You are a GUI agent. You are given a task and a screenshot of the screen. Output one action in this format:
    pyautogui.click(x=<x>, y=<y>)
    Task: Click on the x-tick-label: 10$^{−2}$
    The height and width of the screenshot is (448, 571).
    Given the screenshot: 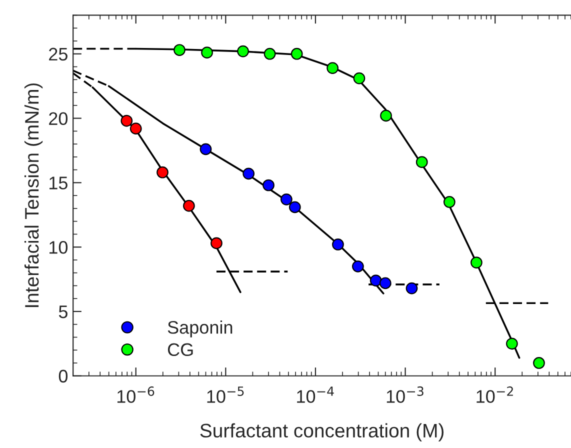 What is the action you would take?
    pyautogui.click(x=494, y=394)
    